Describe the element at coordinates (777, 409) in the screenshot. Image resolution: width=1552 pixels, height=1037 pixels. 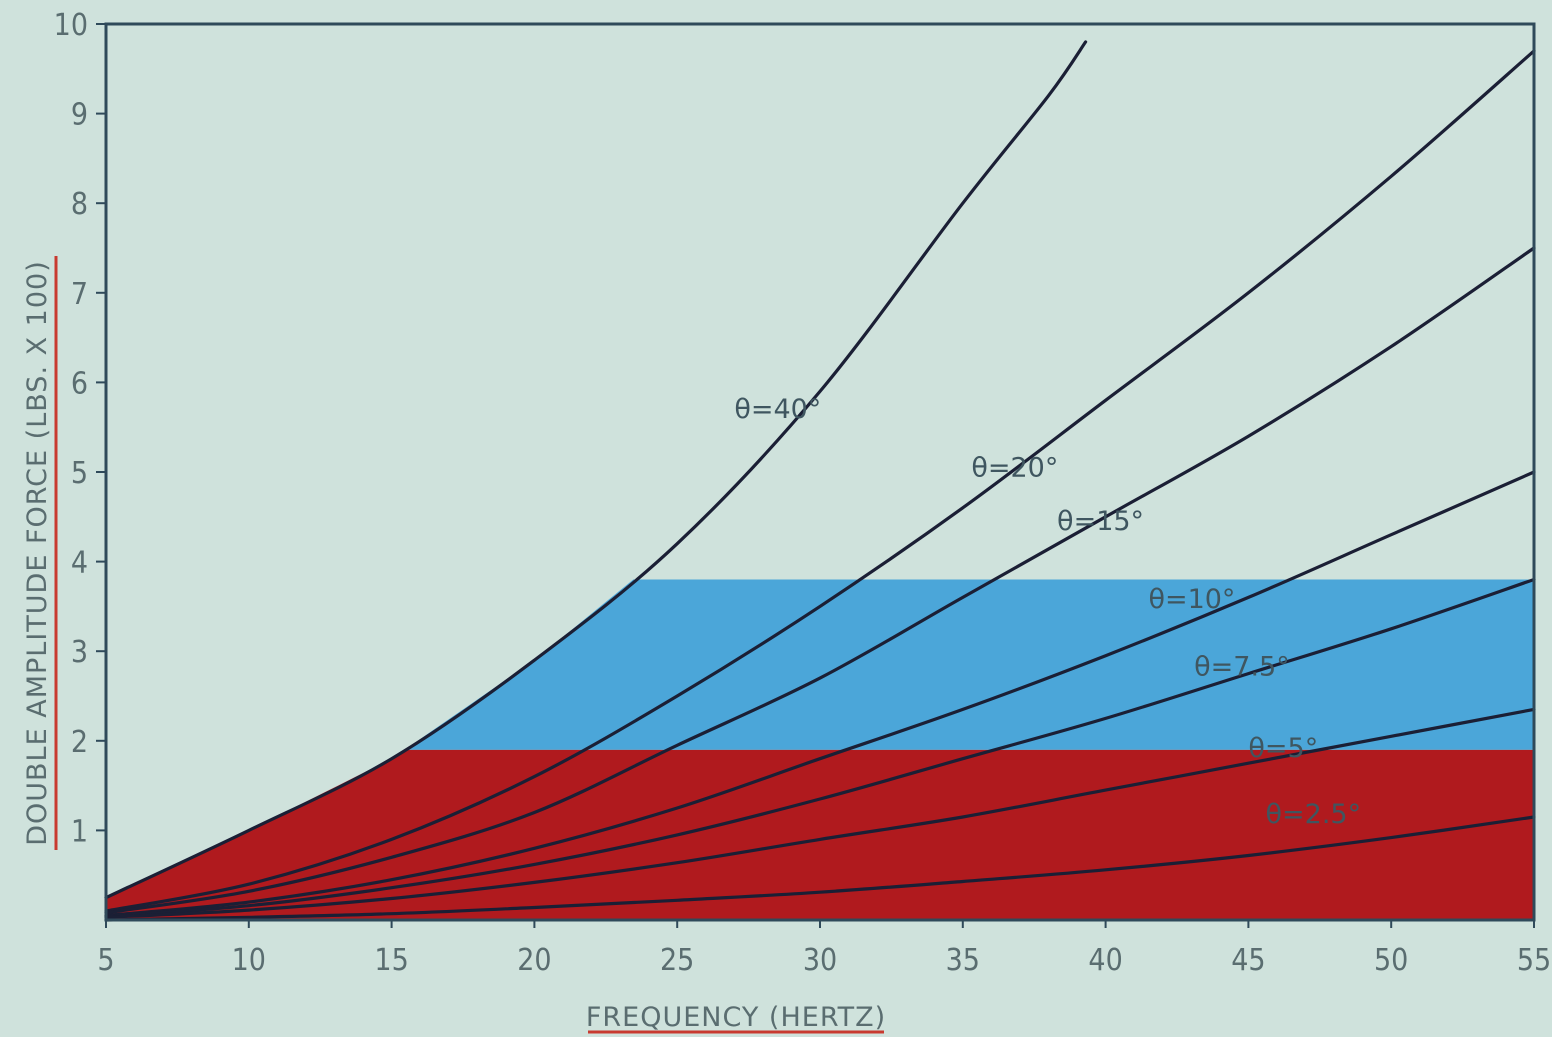
I see `curve-label: θ=40°` at that location.